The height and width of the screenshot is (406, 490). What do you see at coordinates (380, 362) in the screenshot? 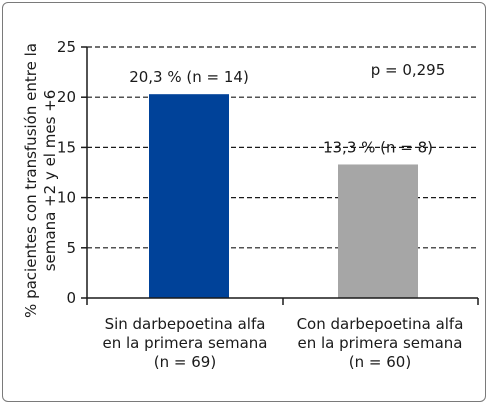
I see `category-label: (n = 60)` at bounding box center [380, 362].